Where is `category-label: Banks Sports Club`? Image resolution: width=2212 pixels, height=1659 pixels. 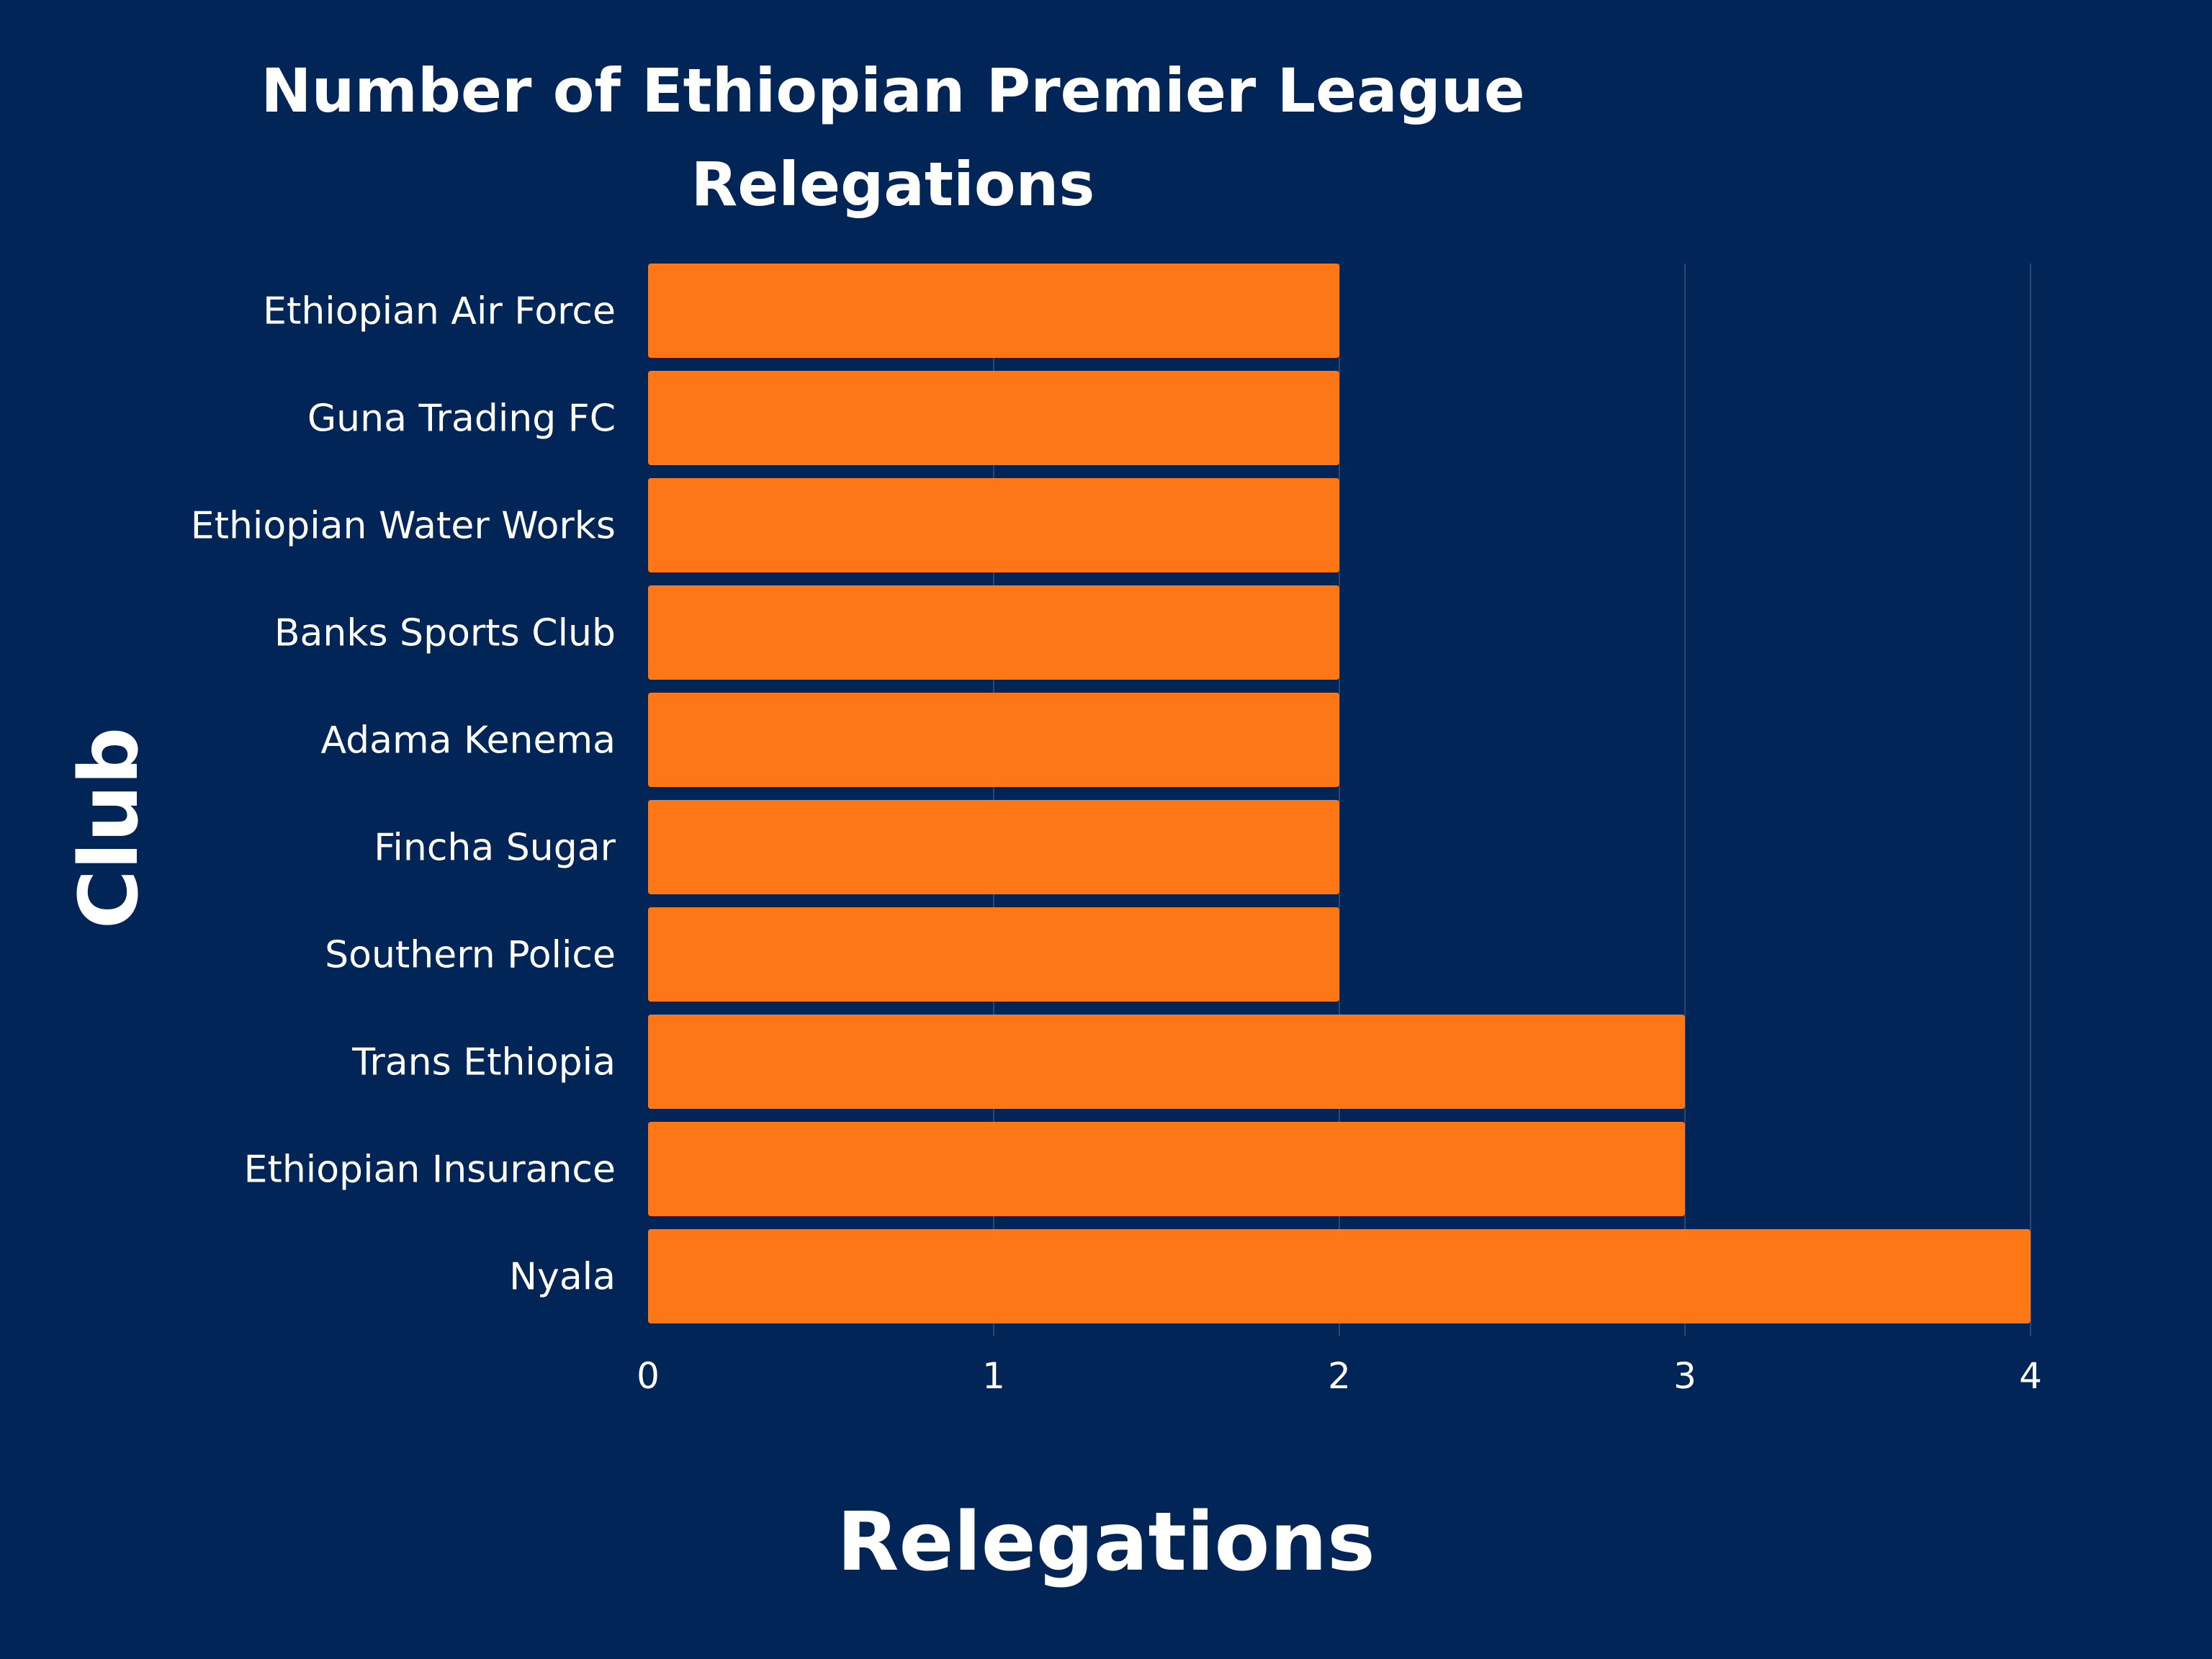
category-label: Banks Sports Club is located at coordinates (445, 633).